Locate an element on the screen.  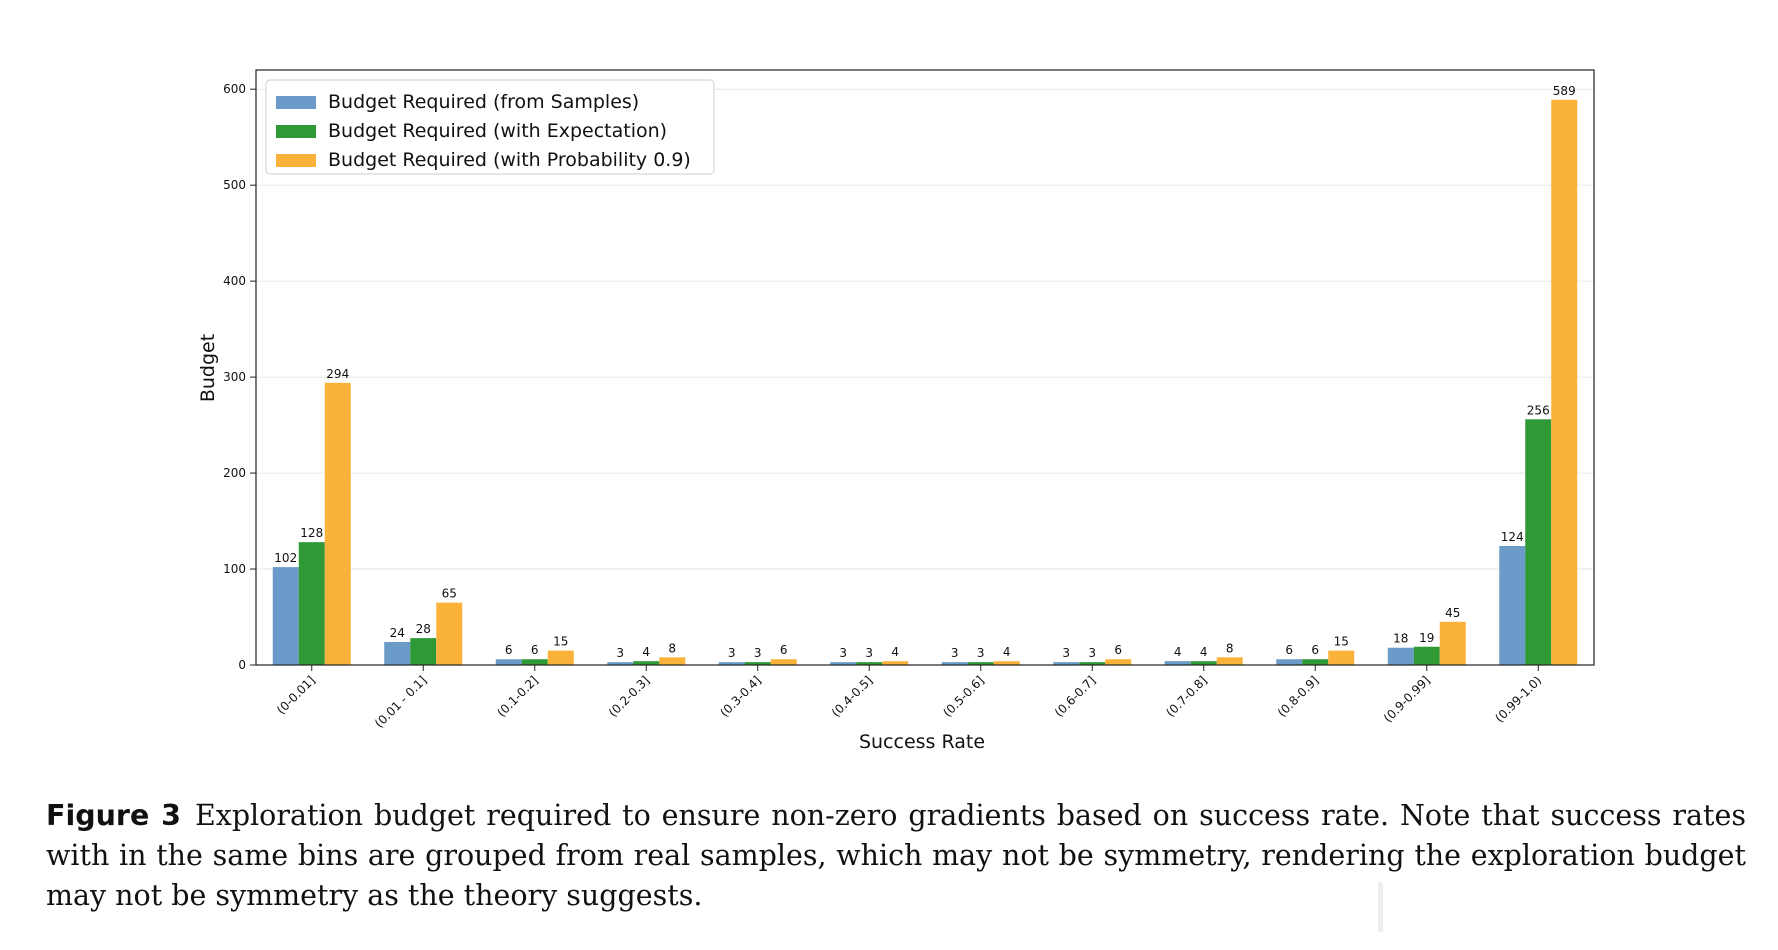
bar-value-label: 24 is located at coordinates (397, 633).